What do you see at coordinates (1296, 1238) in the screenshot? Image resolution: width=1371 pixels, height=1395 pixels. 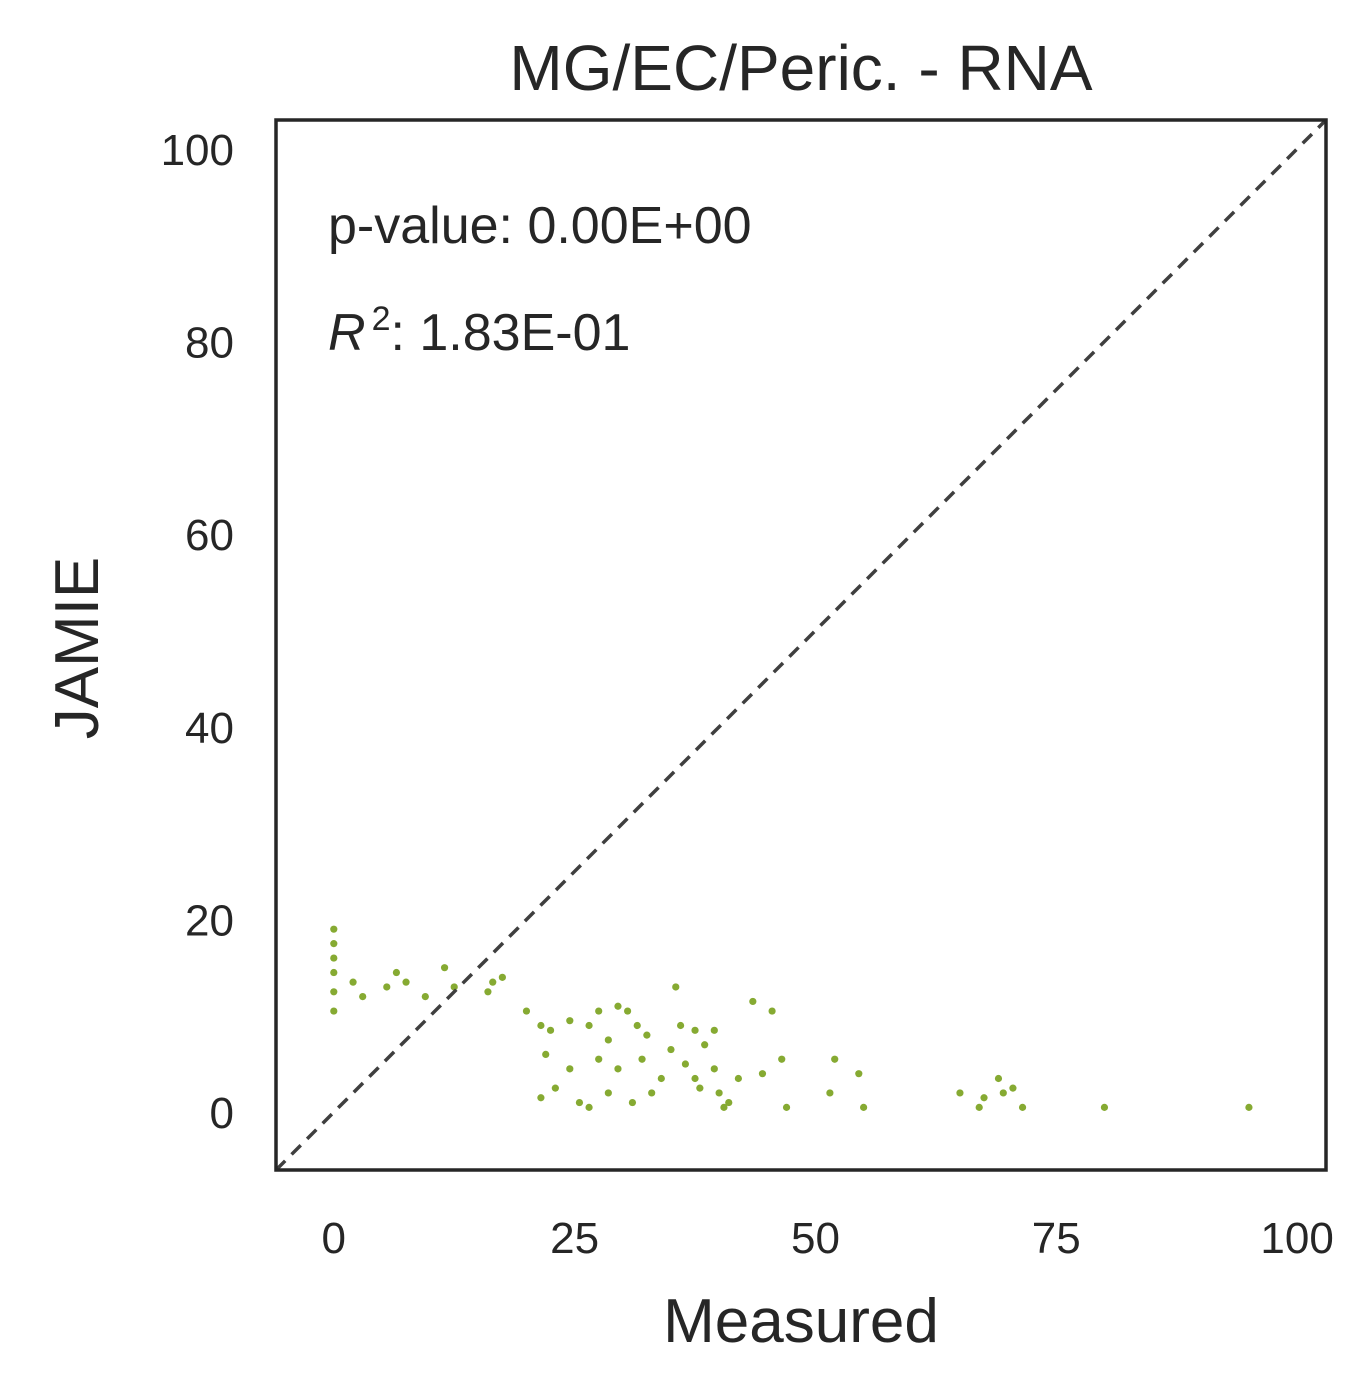 I see `x-tick-label: 100` at bounding box center [1296, 1238].